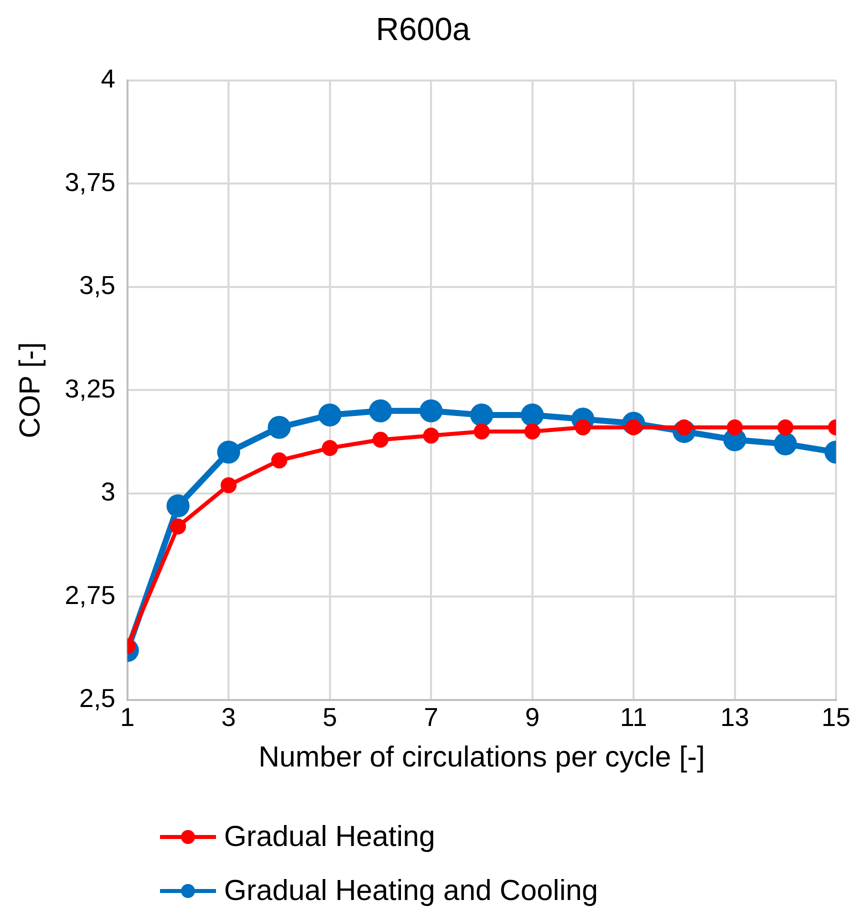  Describe the element at coordinates (330, 837) in the screenshot. I see `legend-label: Gradual Heating` at that location.